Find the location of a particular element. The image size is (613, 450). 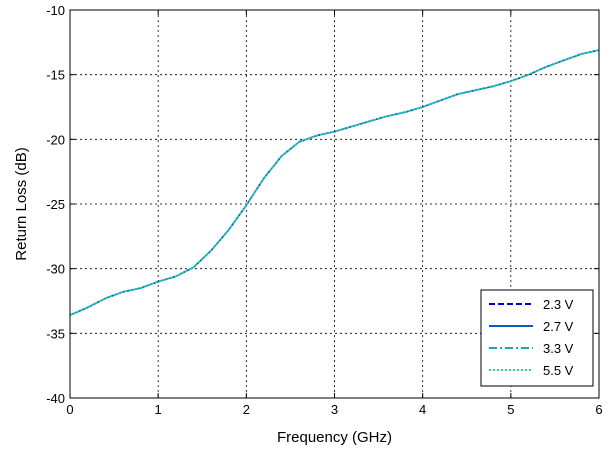

y-tick-label: -40 is located at coordinates (55, 398).